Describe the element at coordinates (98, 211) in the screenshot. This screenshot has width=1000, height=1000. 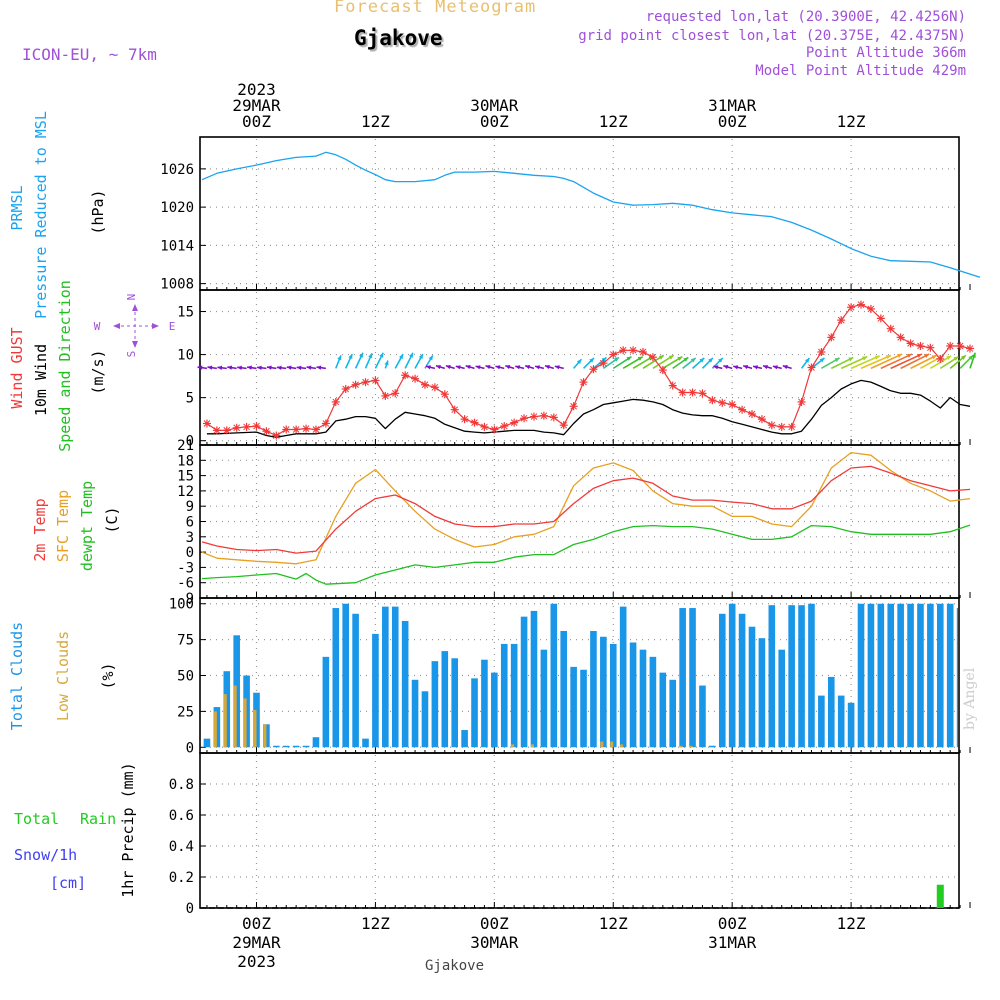
I see `pressure-unit: (hPa)` at that location.